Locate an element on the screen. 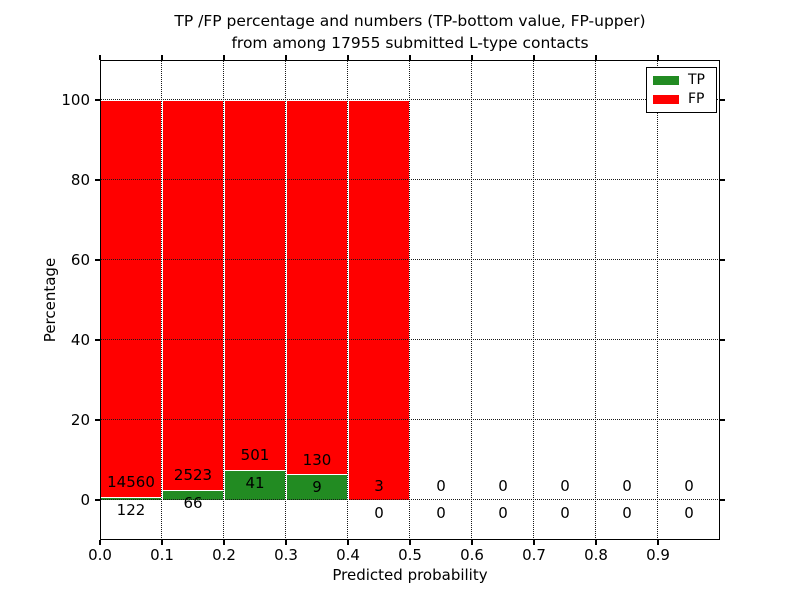 The width and height of the screenshot is (800, 600). bar-fp-count-label: 14560 is located at coordinates (131, 482).